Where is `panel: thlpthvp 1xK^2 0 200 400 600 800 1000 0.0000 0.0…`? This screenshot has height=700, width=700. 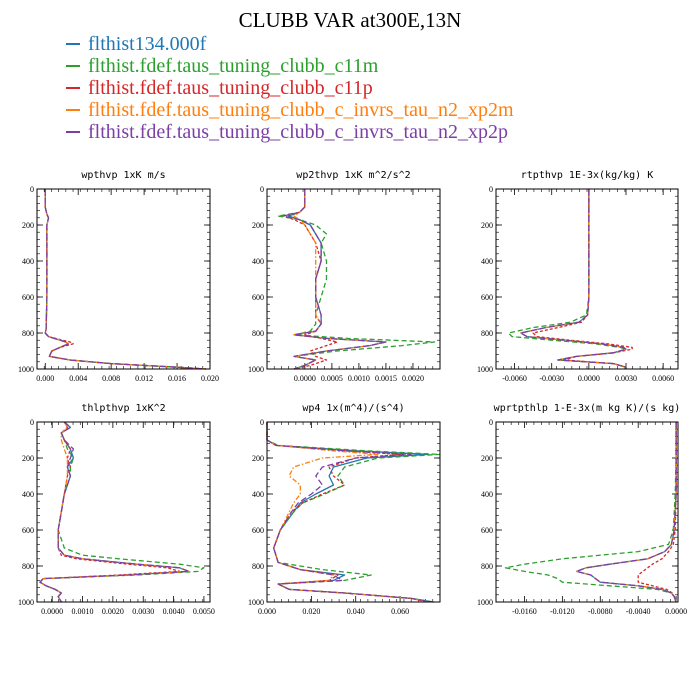
panel: thlpthvp 1xK^2 0 200 400 600 800 1000 0.0000 0.0… is located at coordinates (116, 509).